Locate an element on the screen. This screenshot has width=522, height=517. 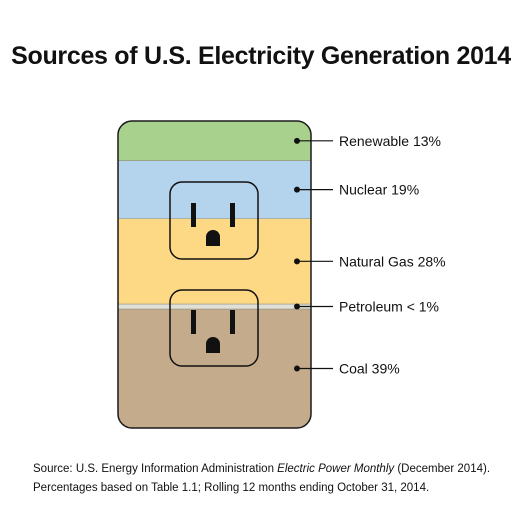
upper-outlet-slot-right is located at coordinates (232, 215).